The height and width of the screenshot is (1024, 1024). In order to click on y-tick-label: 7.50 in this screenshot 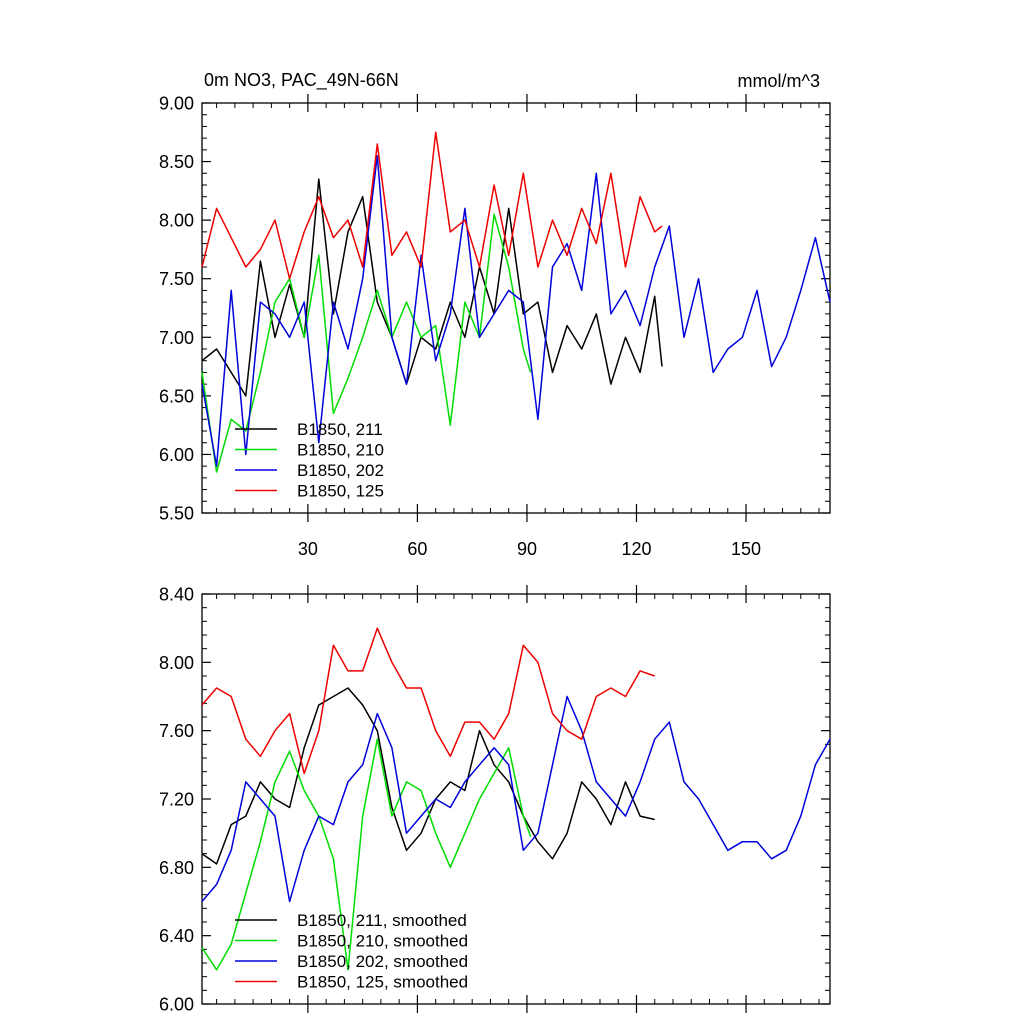, I will do `click(176, 279)`.